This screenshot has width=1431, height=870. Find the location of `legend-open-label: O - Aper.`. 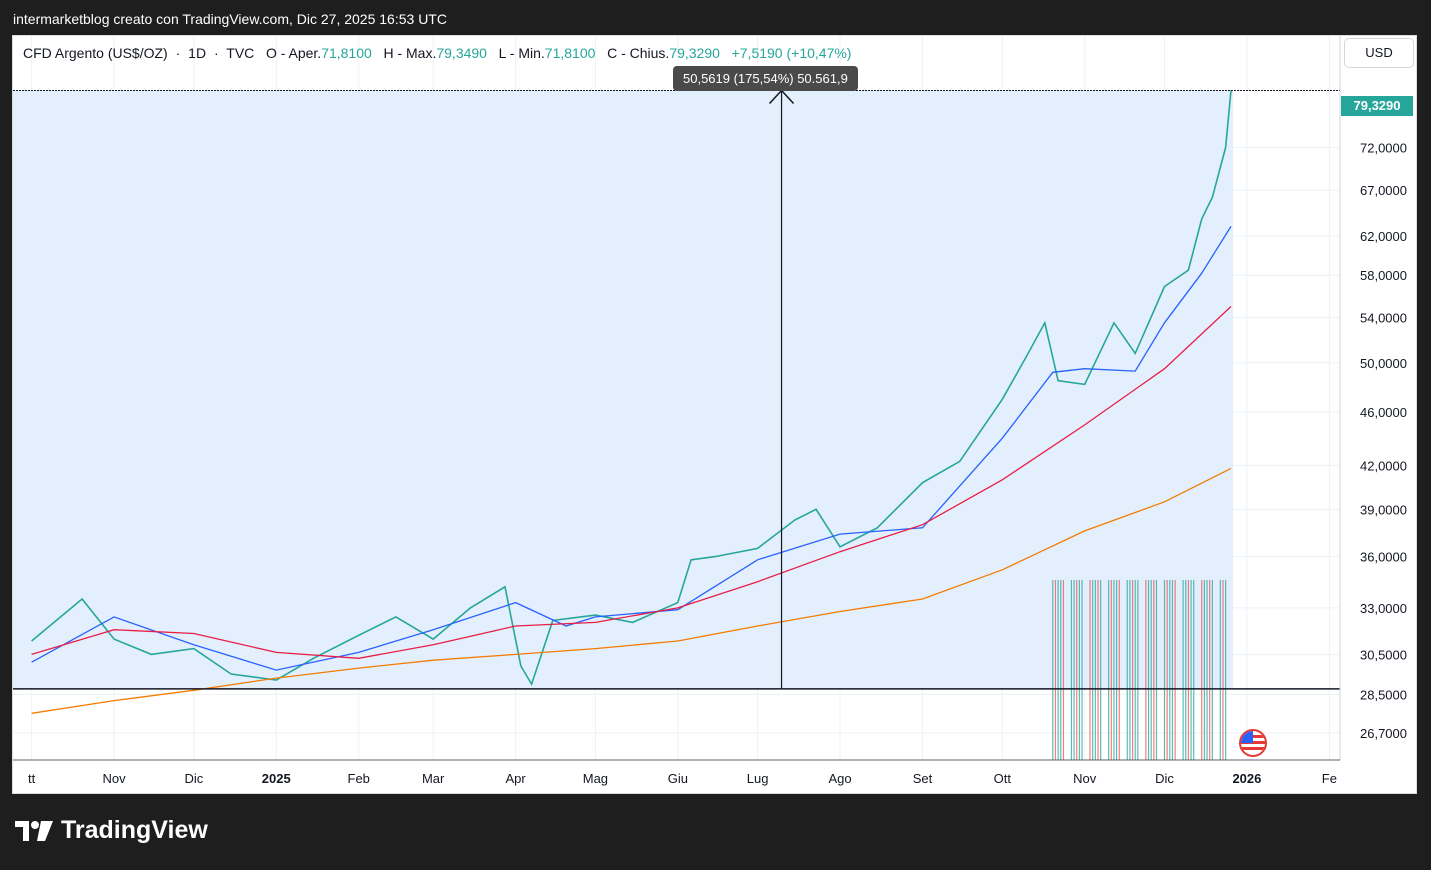

legend-open-label: O - Aper. is located at coordinates (293, 53).